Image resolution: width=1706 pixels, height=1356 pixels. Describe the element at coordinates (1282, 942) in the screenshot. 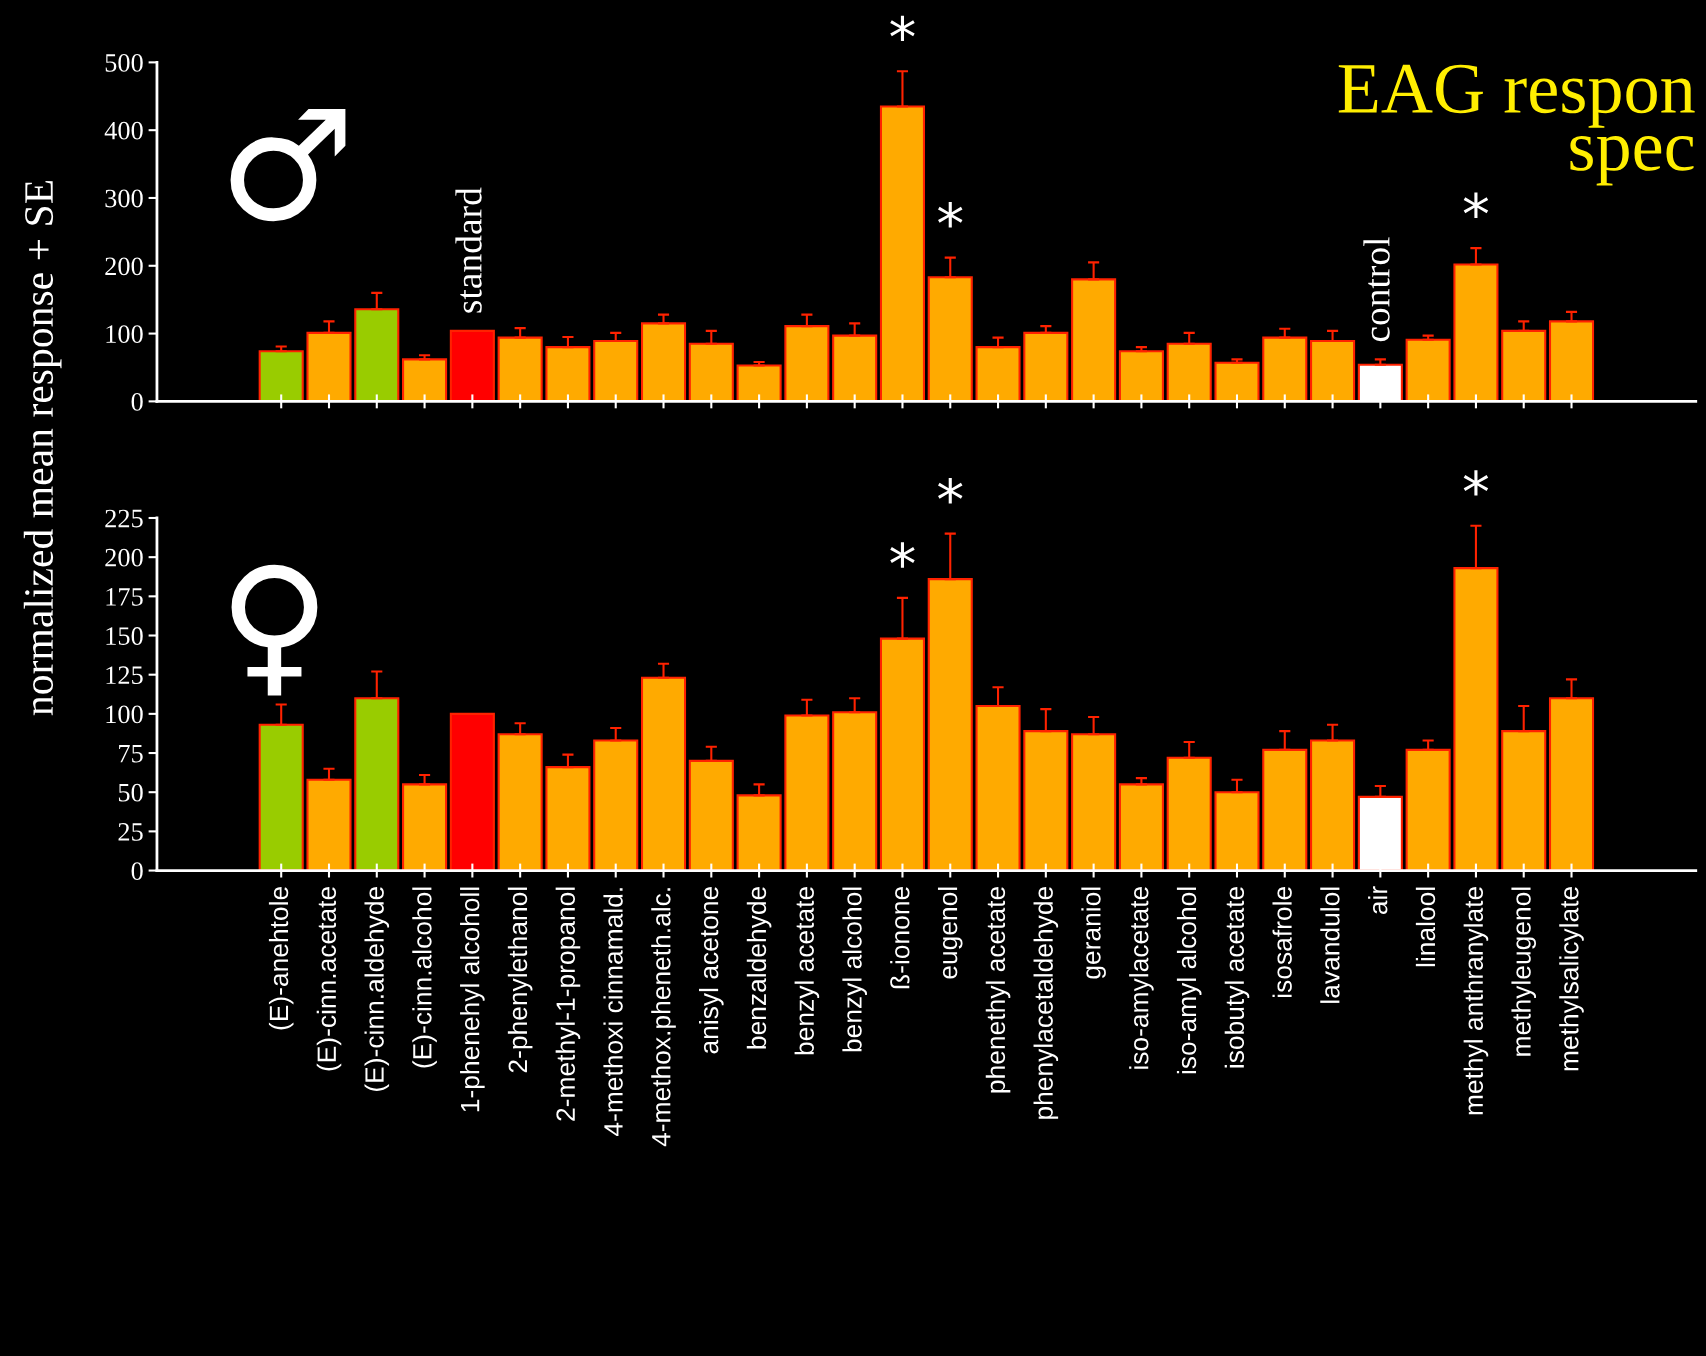

I see `x-tick-label: isosafrole` at that location.